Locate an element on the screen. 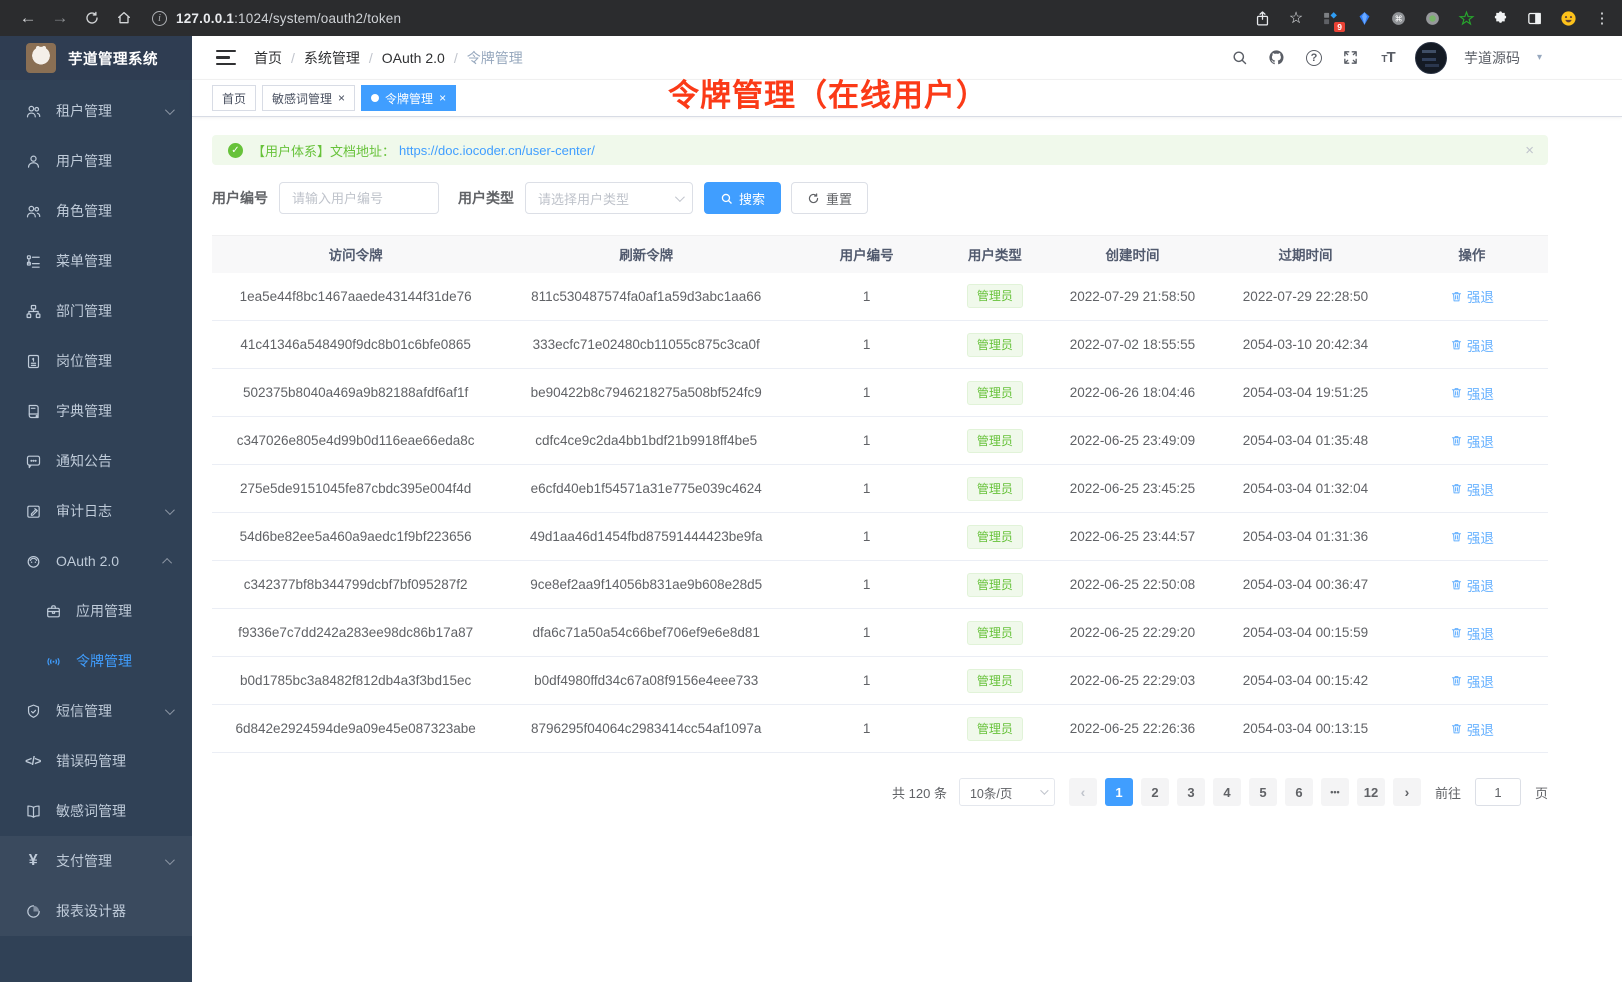 The height and width of the screenshot is (982, 1622). trash-icon is located at coordinates (1456, 440).